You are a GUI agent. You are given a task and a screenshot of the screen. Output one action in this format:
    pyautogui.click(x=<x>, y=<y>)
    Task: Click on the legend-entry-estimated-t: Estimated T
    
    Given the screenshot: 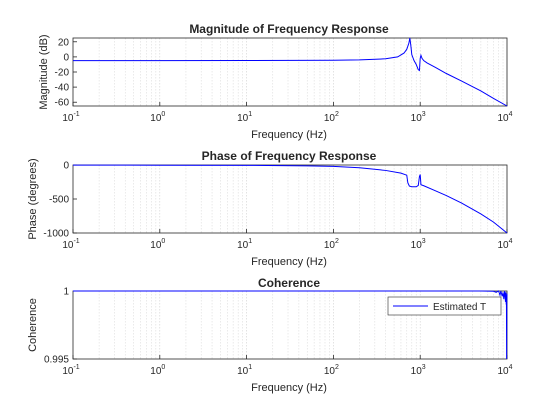 What is the action you would take?
    pyautogui.click(x=459, y=307)
    